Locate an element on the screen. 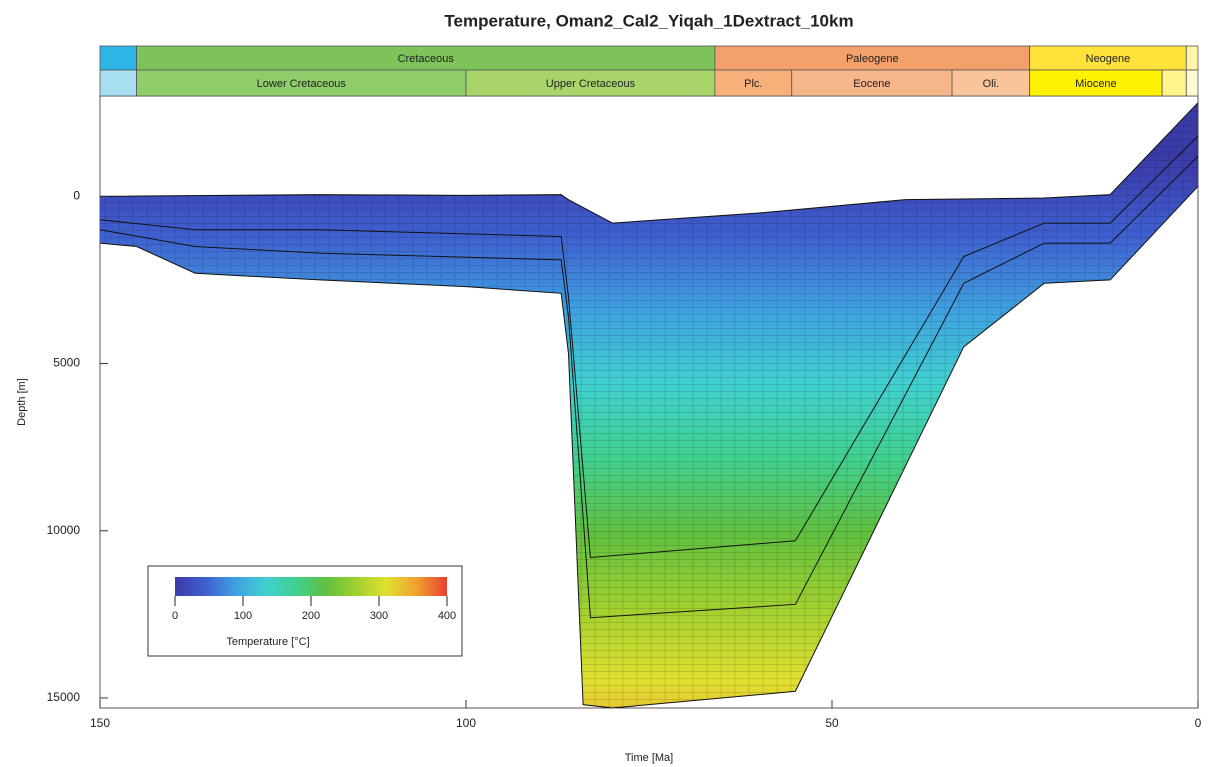 Image resolution: width=1211 pixels, height=767 pixels. timescale-label: Oli. is located at coordinates (991, 84).